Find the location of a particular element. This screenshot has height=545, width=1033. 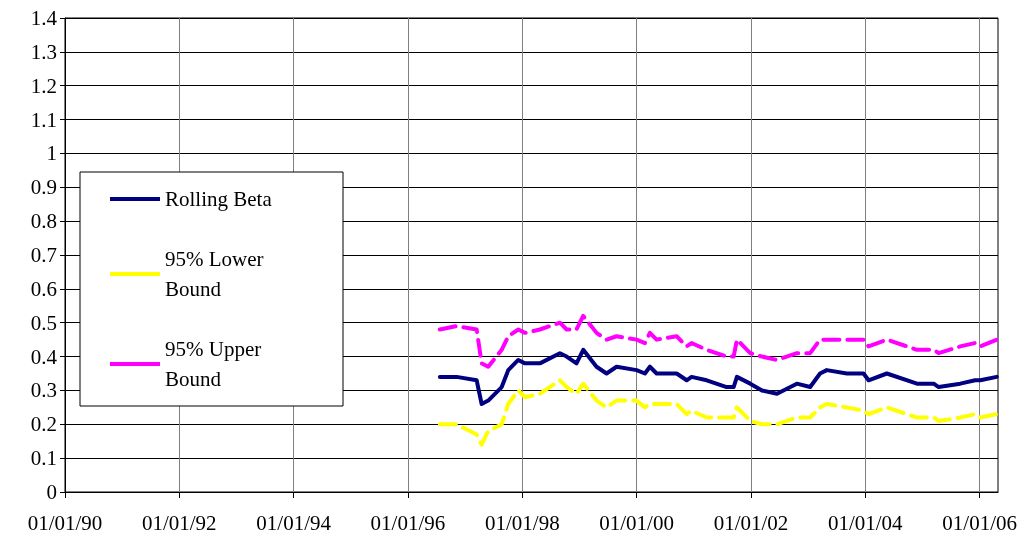

x-tick-label: 01/01/90 is located at coordinates (65, 522).